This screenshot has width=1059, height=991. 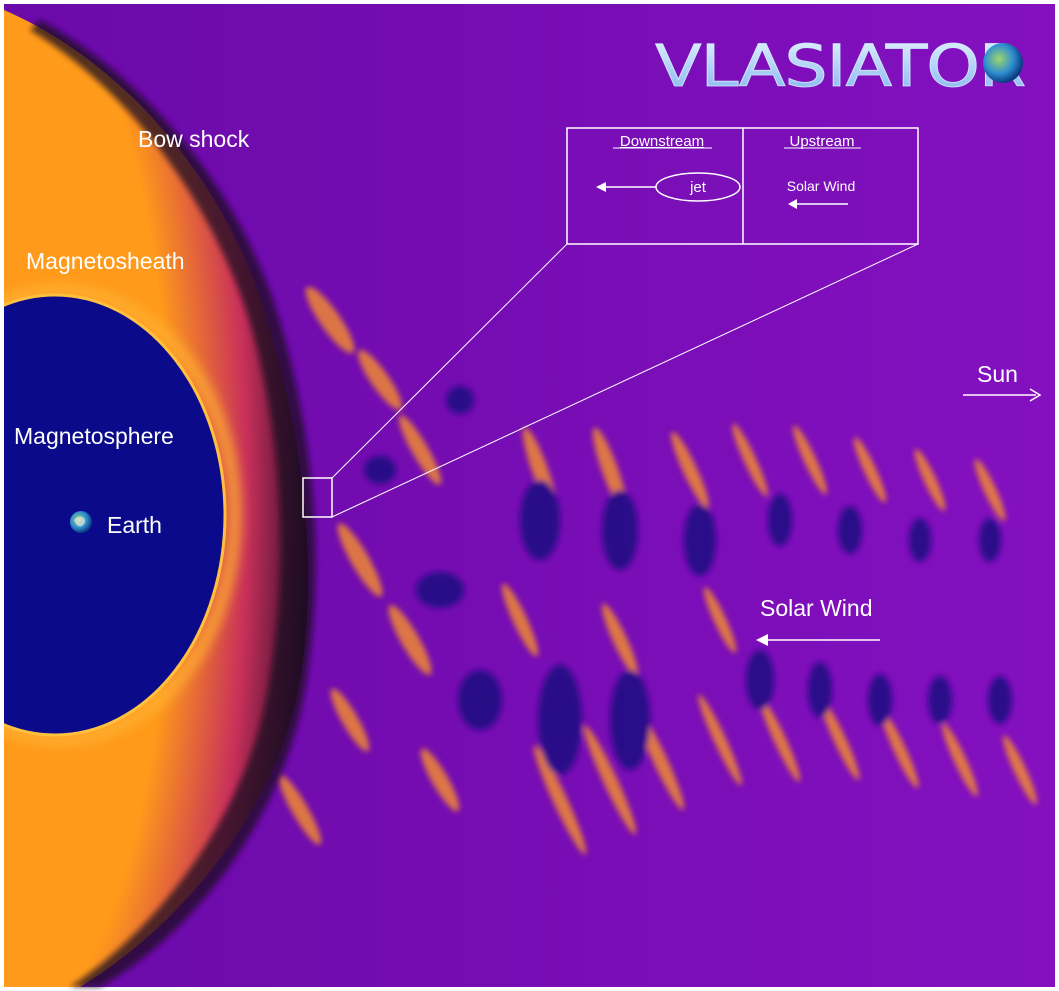 What do you see at coordinates (1002, 395) in the screenshot?
I see `sun-direction-arrow` at bounding box center [1002, 395].